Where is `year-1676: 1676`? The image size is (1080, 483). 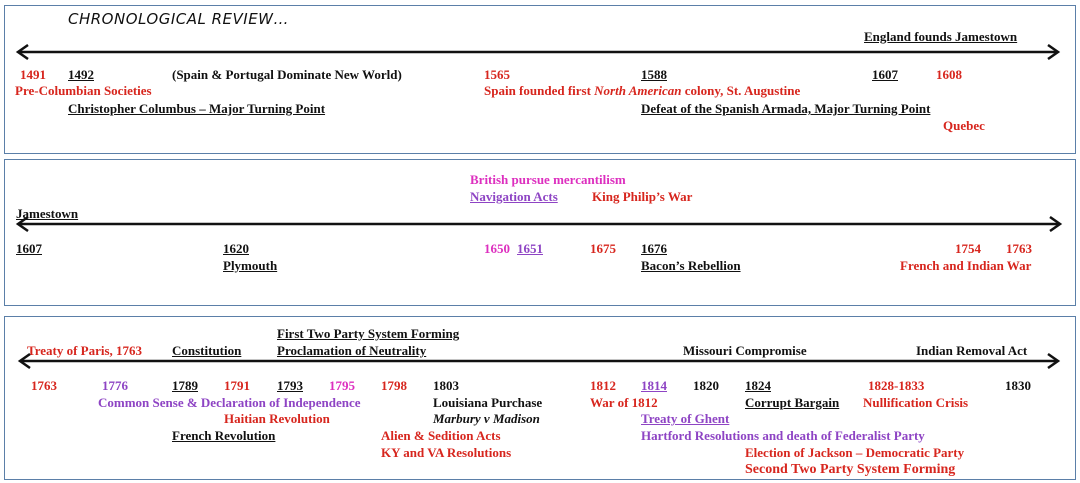
year-1676: 1676 is located at coordinates (654, 248).